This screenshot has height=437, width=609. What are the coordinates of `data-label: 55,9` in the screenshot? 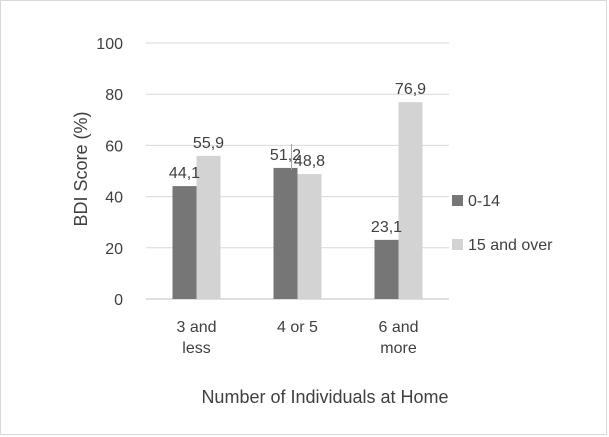 It's located at (208, 143).